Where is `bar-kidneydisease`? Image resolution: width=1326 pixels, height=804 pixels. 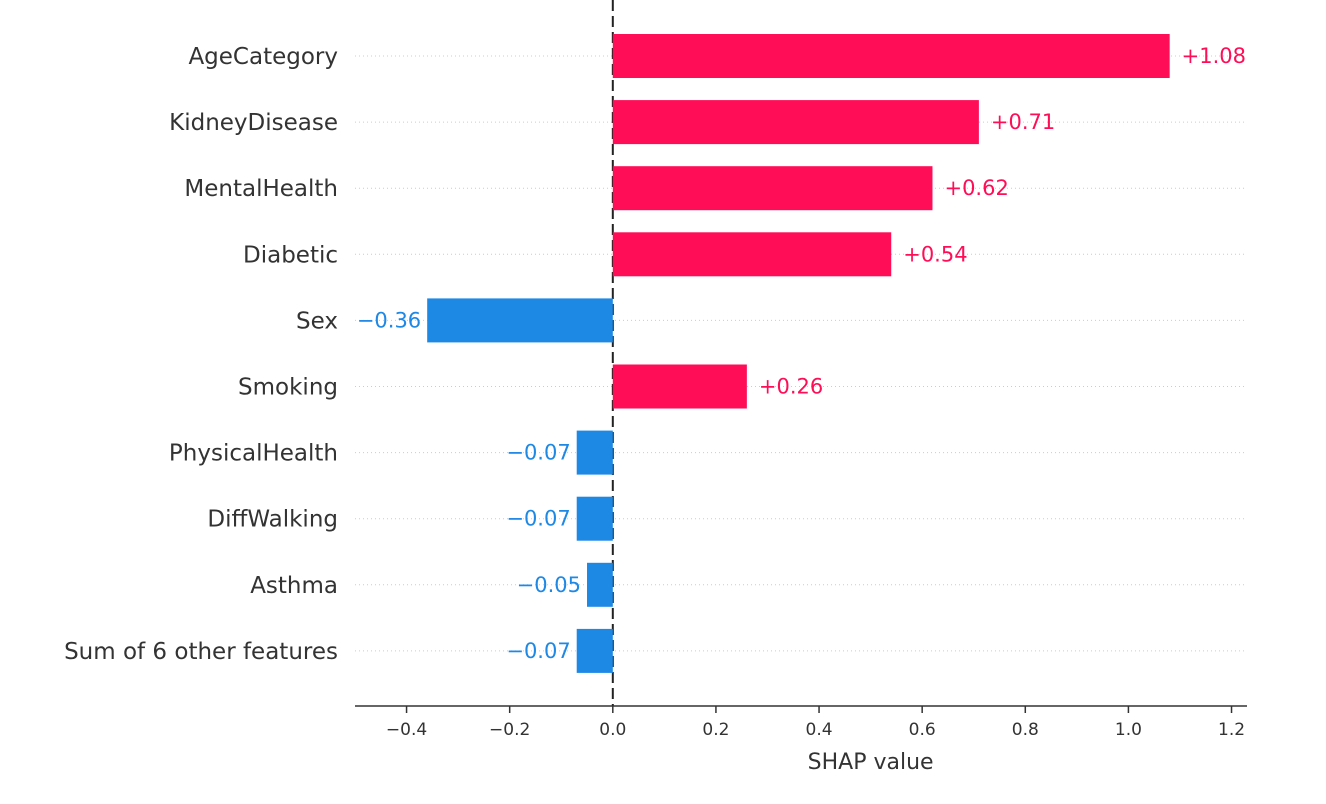
bar-kidneydisease is located at coordinates (795, 122).